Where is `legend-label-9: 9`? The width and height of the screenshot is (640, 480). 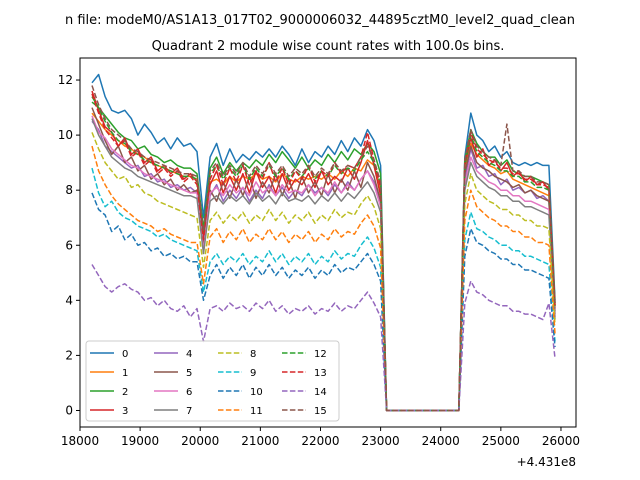
legend-label-9: 9 is located at coordinates (253, 373).